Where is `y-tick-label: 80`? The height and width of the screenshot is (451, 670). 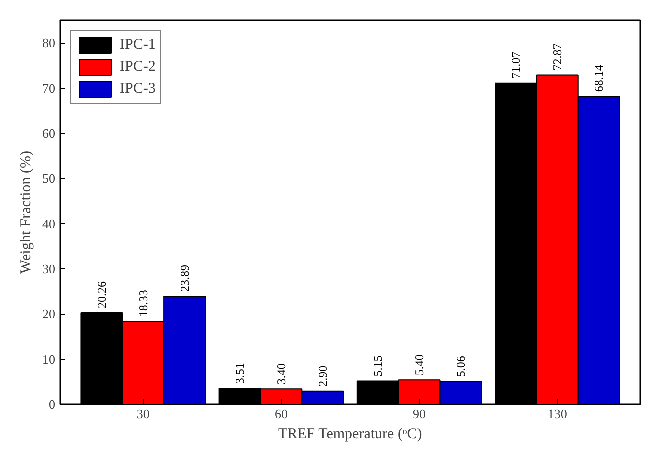 y-tick-label: 80 is located at coordinates (49, 43).